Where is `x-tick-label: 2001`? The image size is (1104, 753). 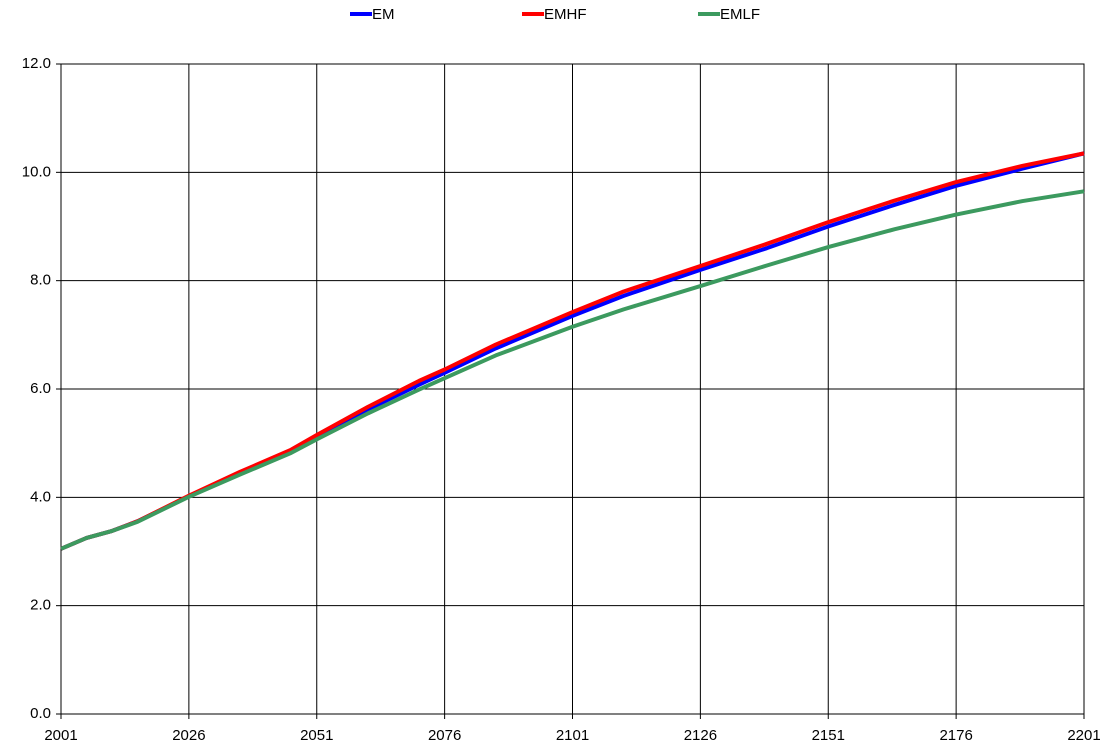 x-tick-label: 2001 is located at coordinates (60, 735).